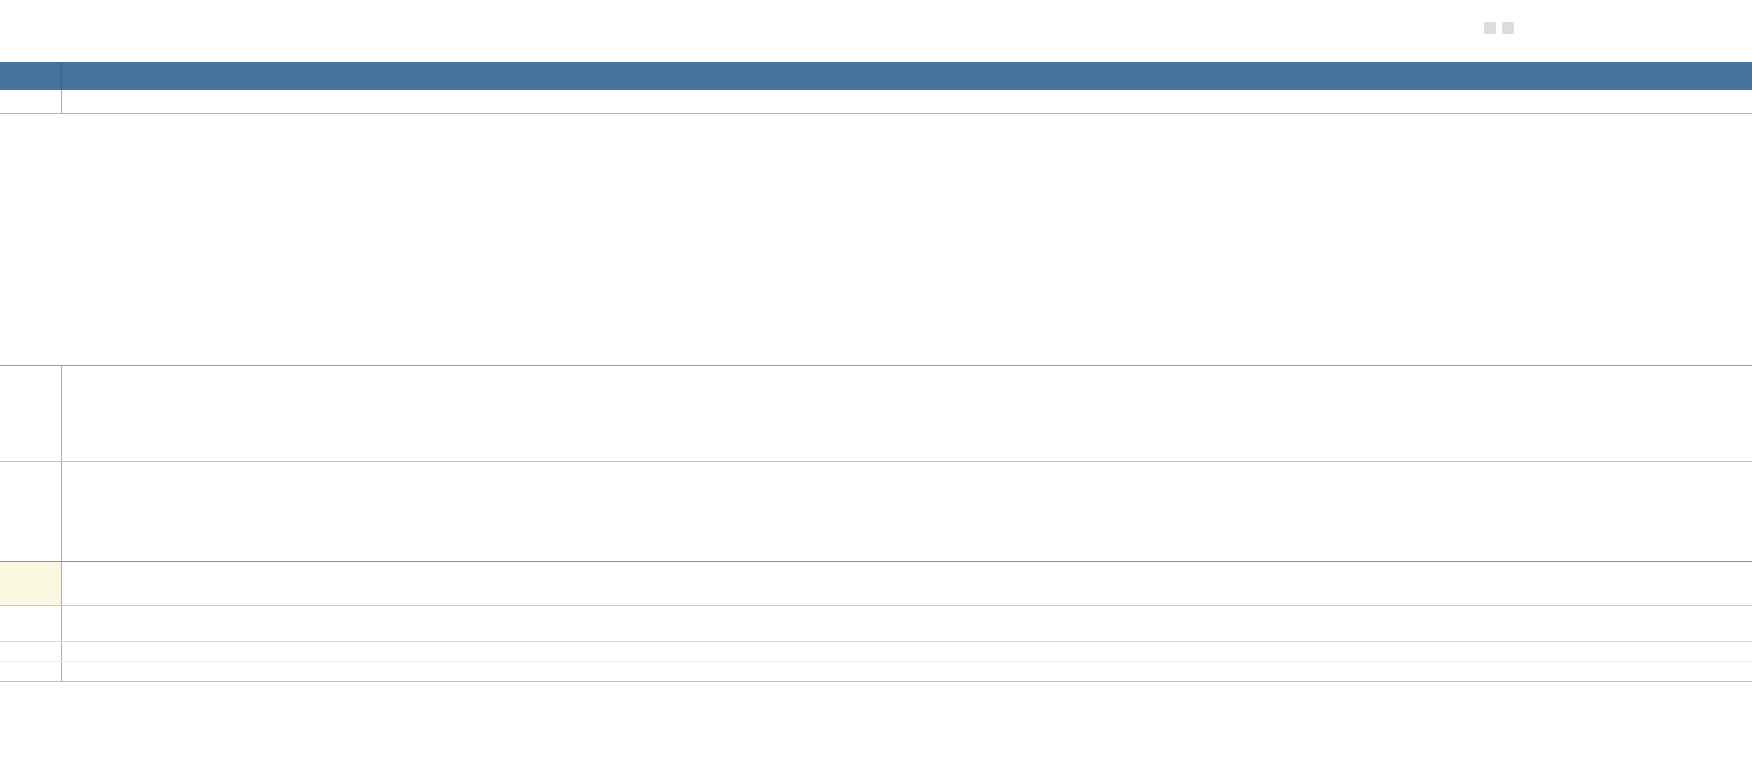  What do you see at coordinates (876, 624) in the screenshot?
I see `moon-phase-row` at bounding box center [876, 624].